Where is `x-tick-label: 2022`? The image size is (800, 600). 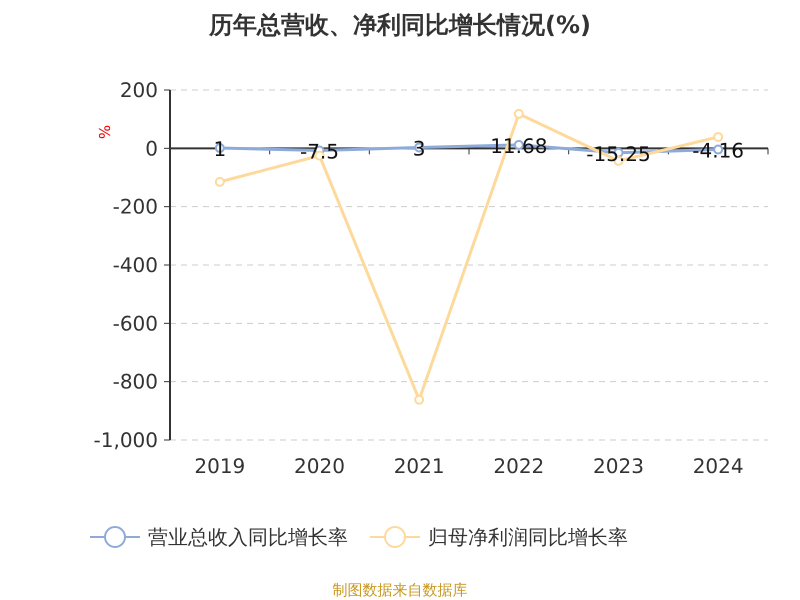
x-tick-label: 2022 is located at coordinates (518, 466).